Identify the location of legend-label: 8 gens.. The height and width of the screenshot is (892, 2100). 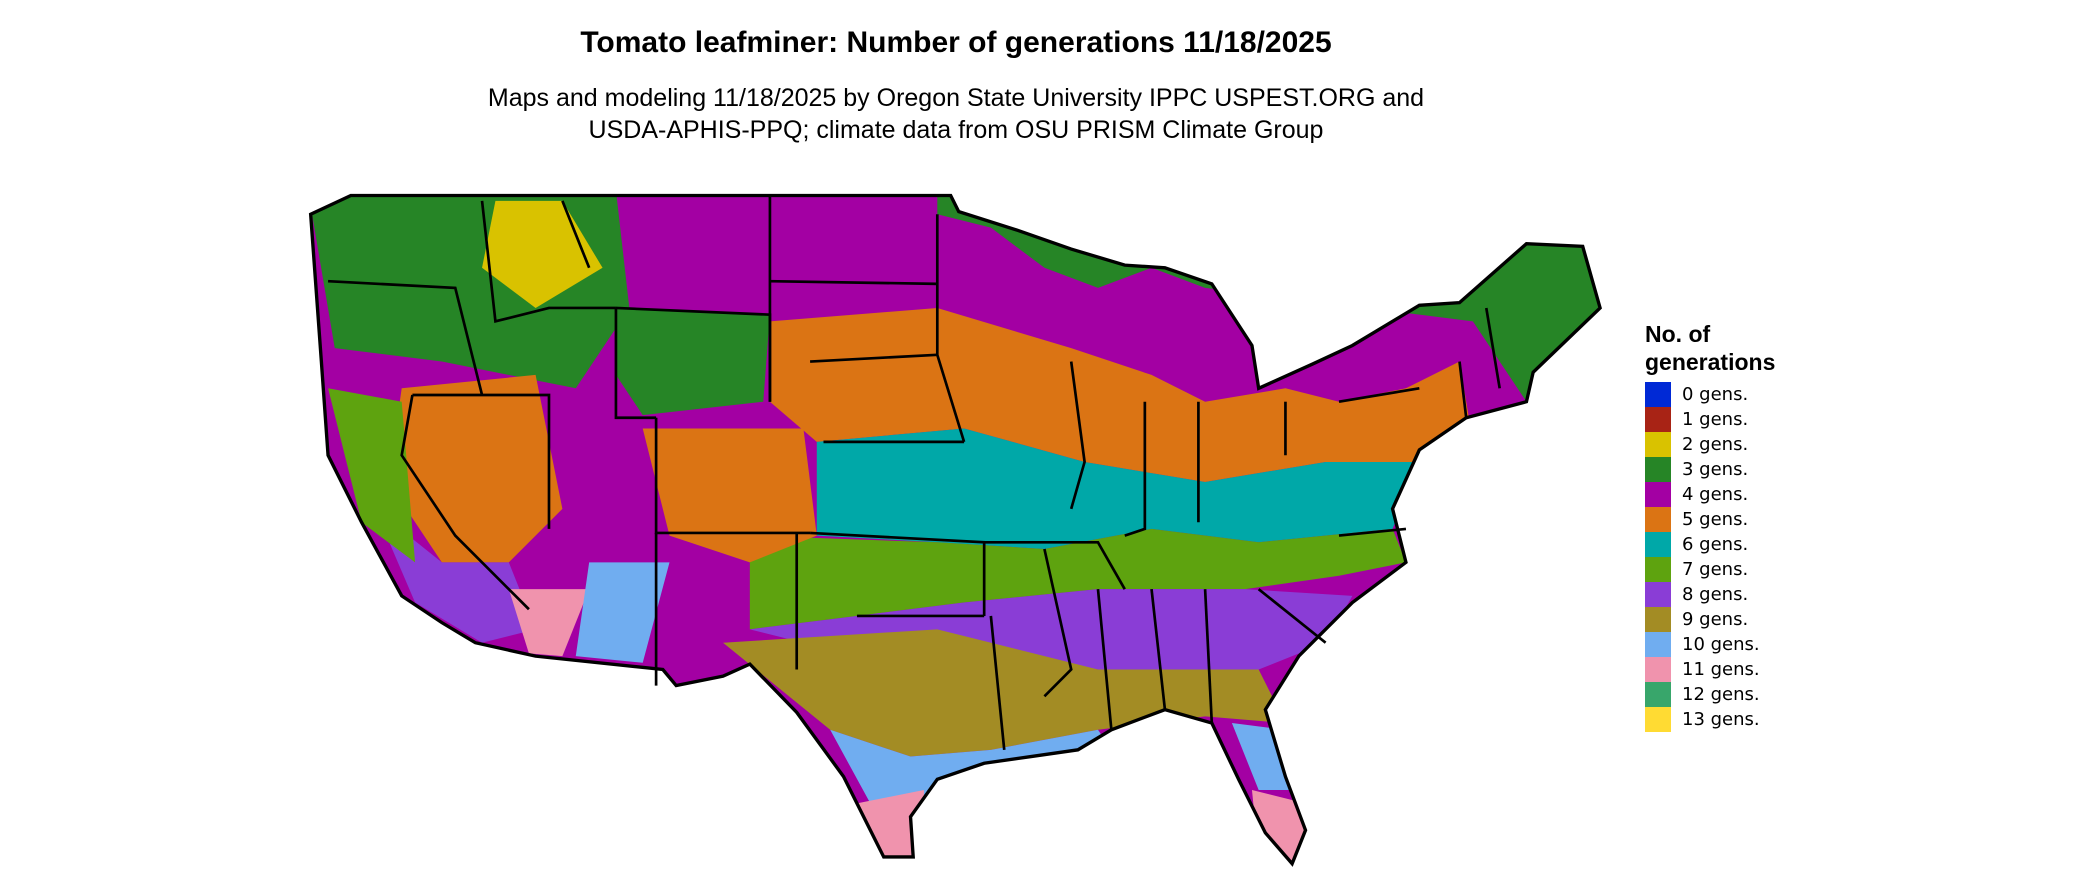
(1715, 594).